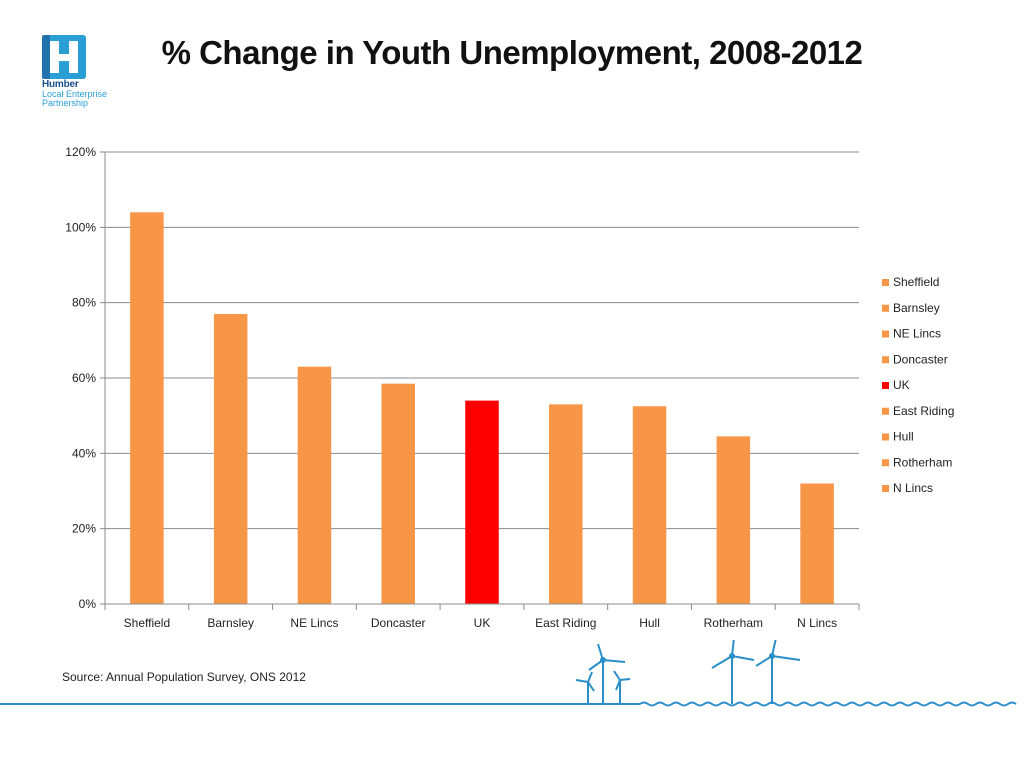 This screenshot has width=1024, height=768. What do you see at coordinates (885, 385) in the screenshot?
I see `legend-swatch-uk` at bounding box center [885, 385].